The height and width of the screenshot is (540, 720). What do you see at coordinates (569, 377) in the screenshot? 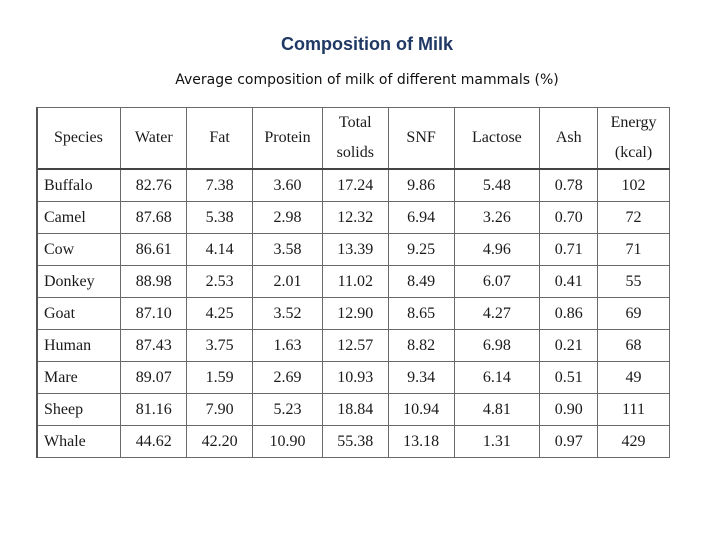
I see `value-cell: 0.51` at bounding box center [569, 377].